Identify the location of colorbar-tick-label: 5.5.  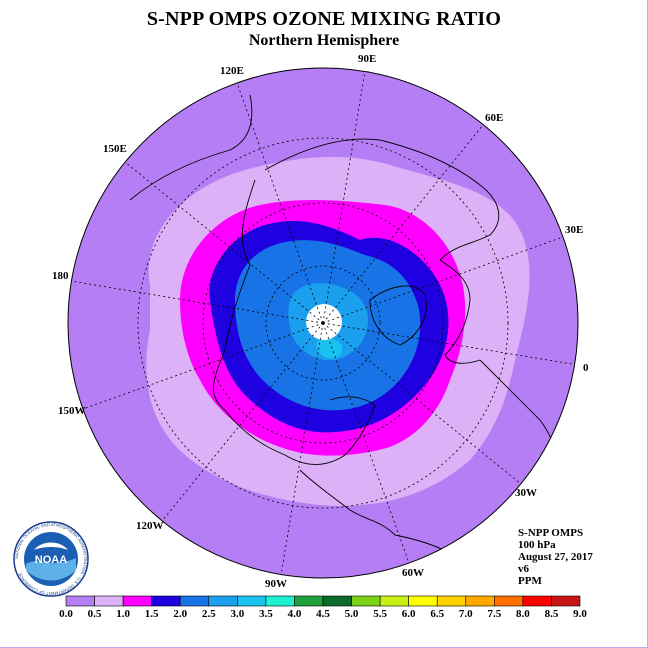
(380, 614).